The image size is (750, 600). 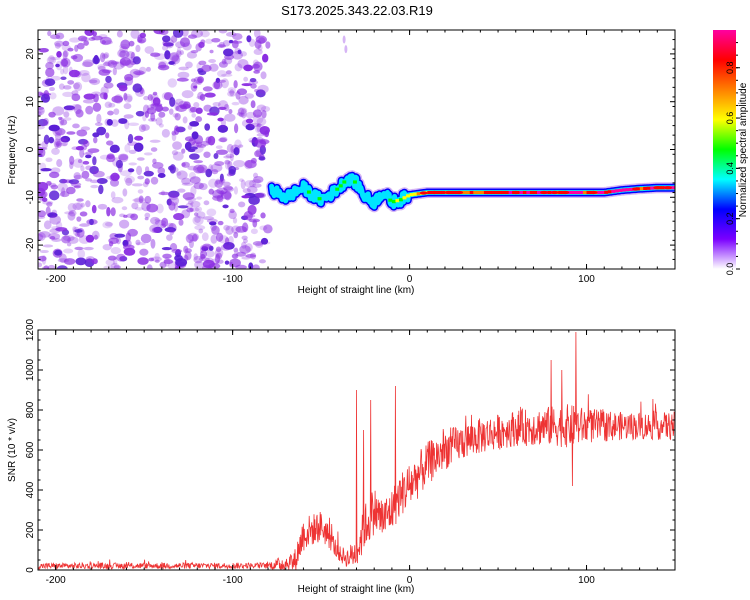 What do you see at coordinates (586, 580) in the screenshot?
I see `x-tick-label: 100` at bounding box center [586, 580].